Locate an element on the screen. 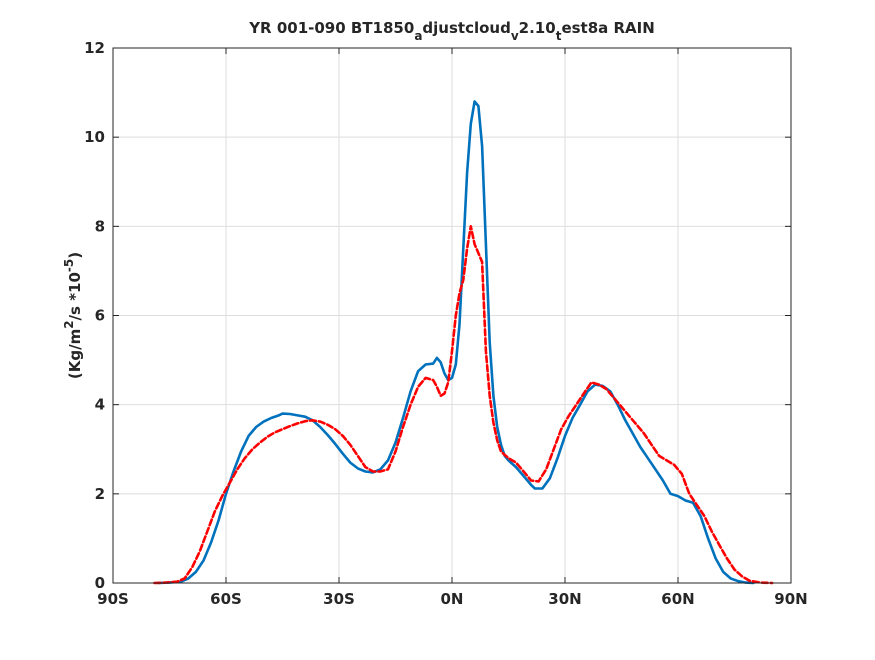 This screenshot has height=660, width=875. superscript-segment: -5 is located at coordinates (69, 265).